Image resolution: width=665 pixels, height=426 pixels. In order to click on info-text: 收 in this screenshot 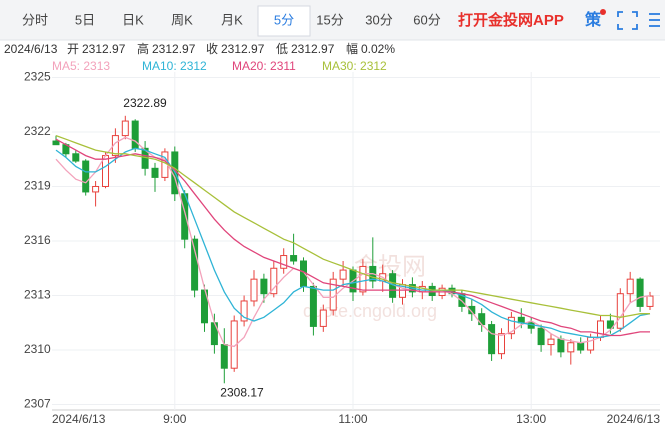, I will do `click(212, 49)`.